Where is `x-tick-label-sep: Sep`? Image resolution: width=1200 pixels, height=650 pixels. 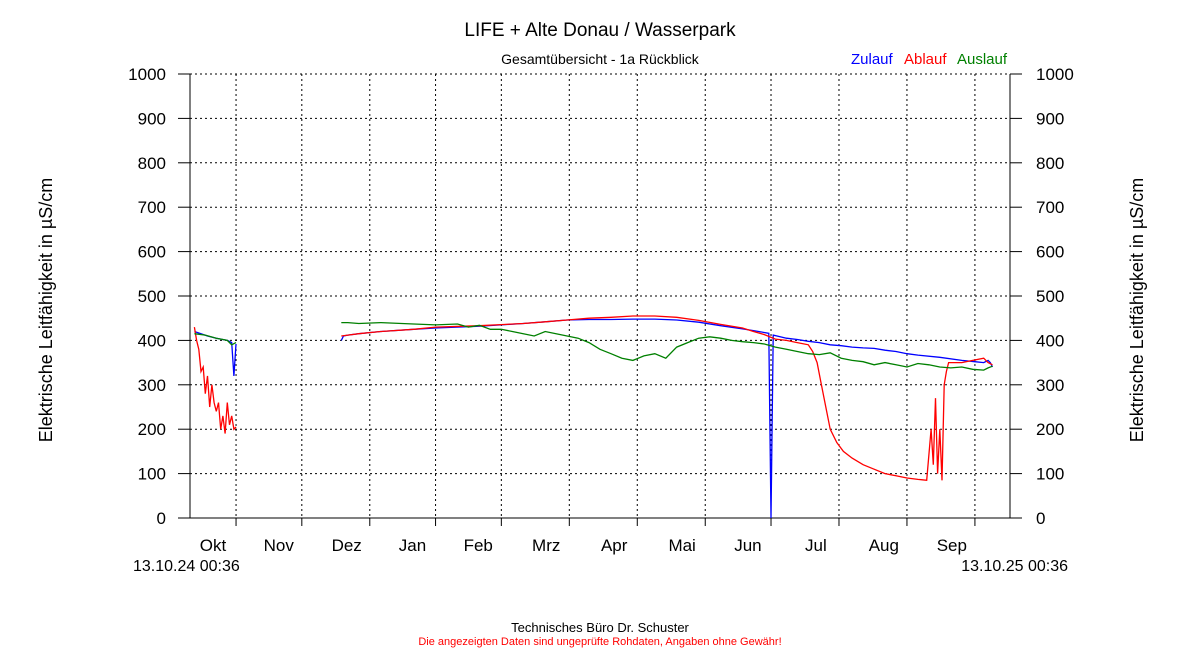
x-tick-label-sep: Sep is located at coordinates (952, 545).